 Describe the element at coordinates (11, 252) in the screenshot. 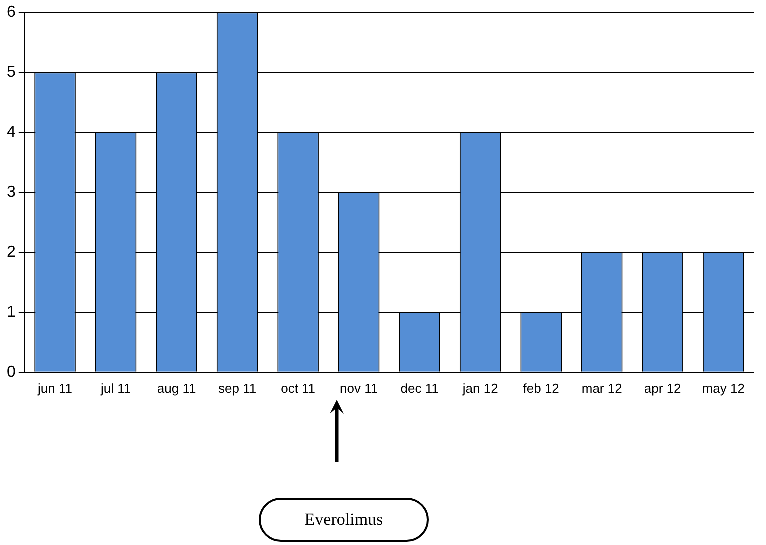

I see `y-tick-label: 2` at that location.